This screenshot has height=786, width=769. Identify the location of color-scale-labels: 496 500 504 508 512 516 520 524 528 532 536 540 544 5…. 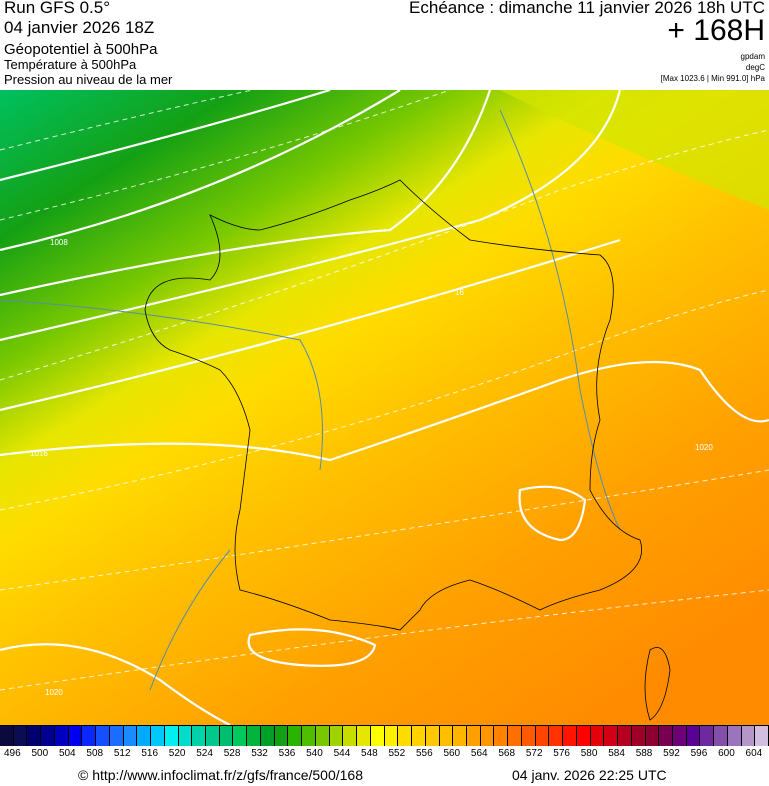
(384, 755).